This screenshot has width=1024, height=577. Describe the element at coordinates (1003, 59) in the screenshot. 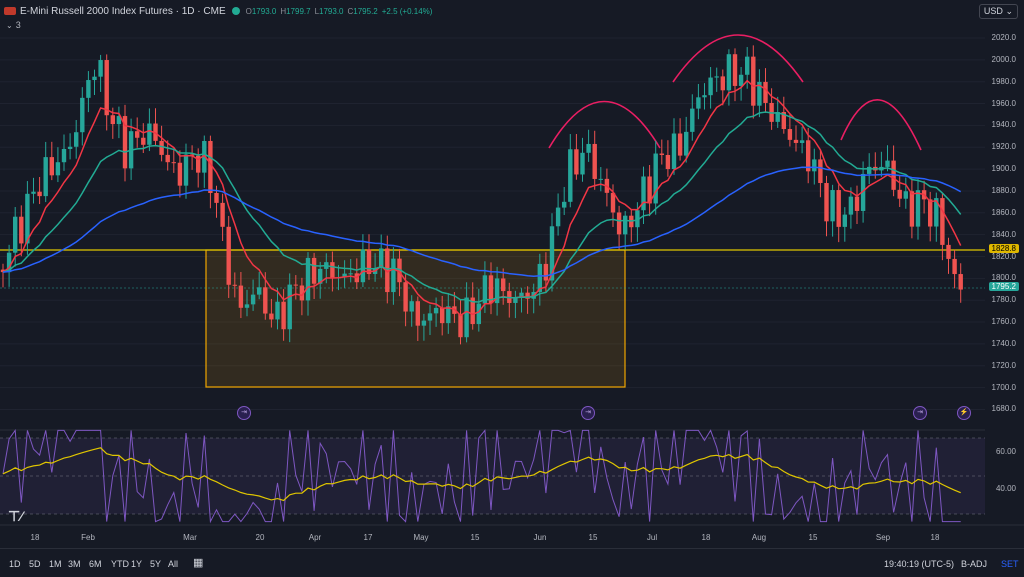

I see `price-tick-label: 2000.0` at that location.